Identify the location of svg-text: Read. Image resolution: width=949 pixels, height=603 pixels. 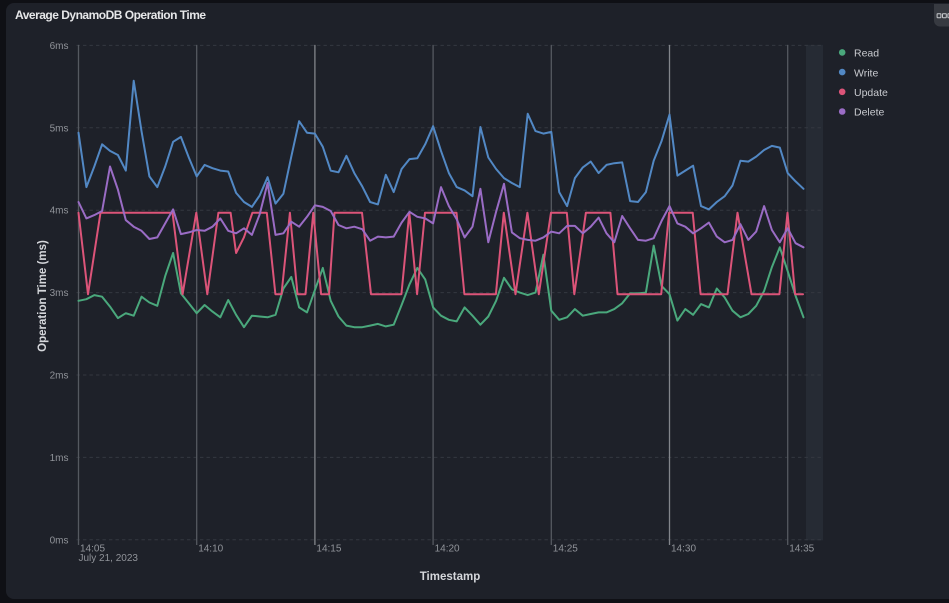
(866, 54).